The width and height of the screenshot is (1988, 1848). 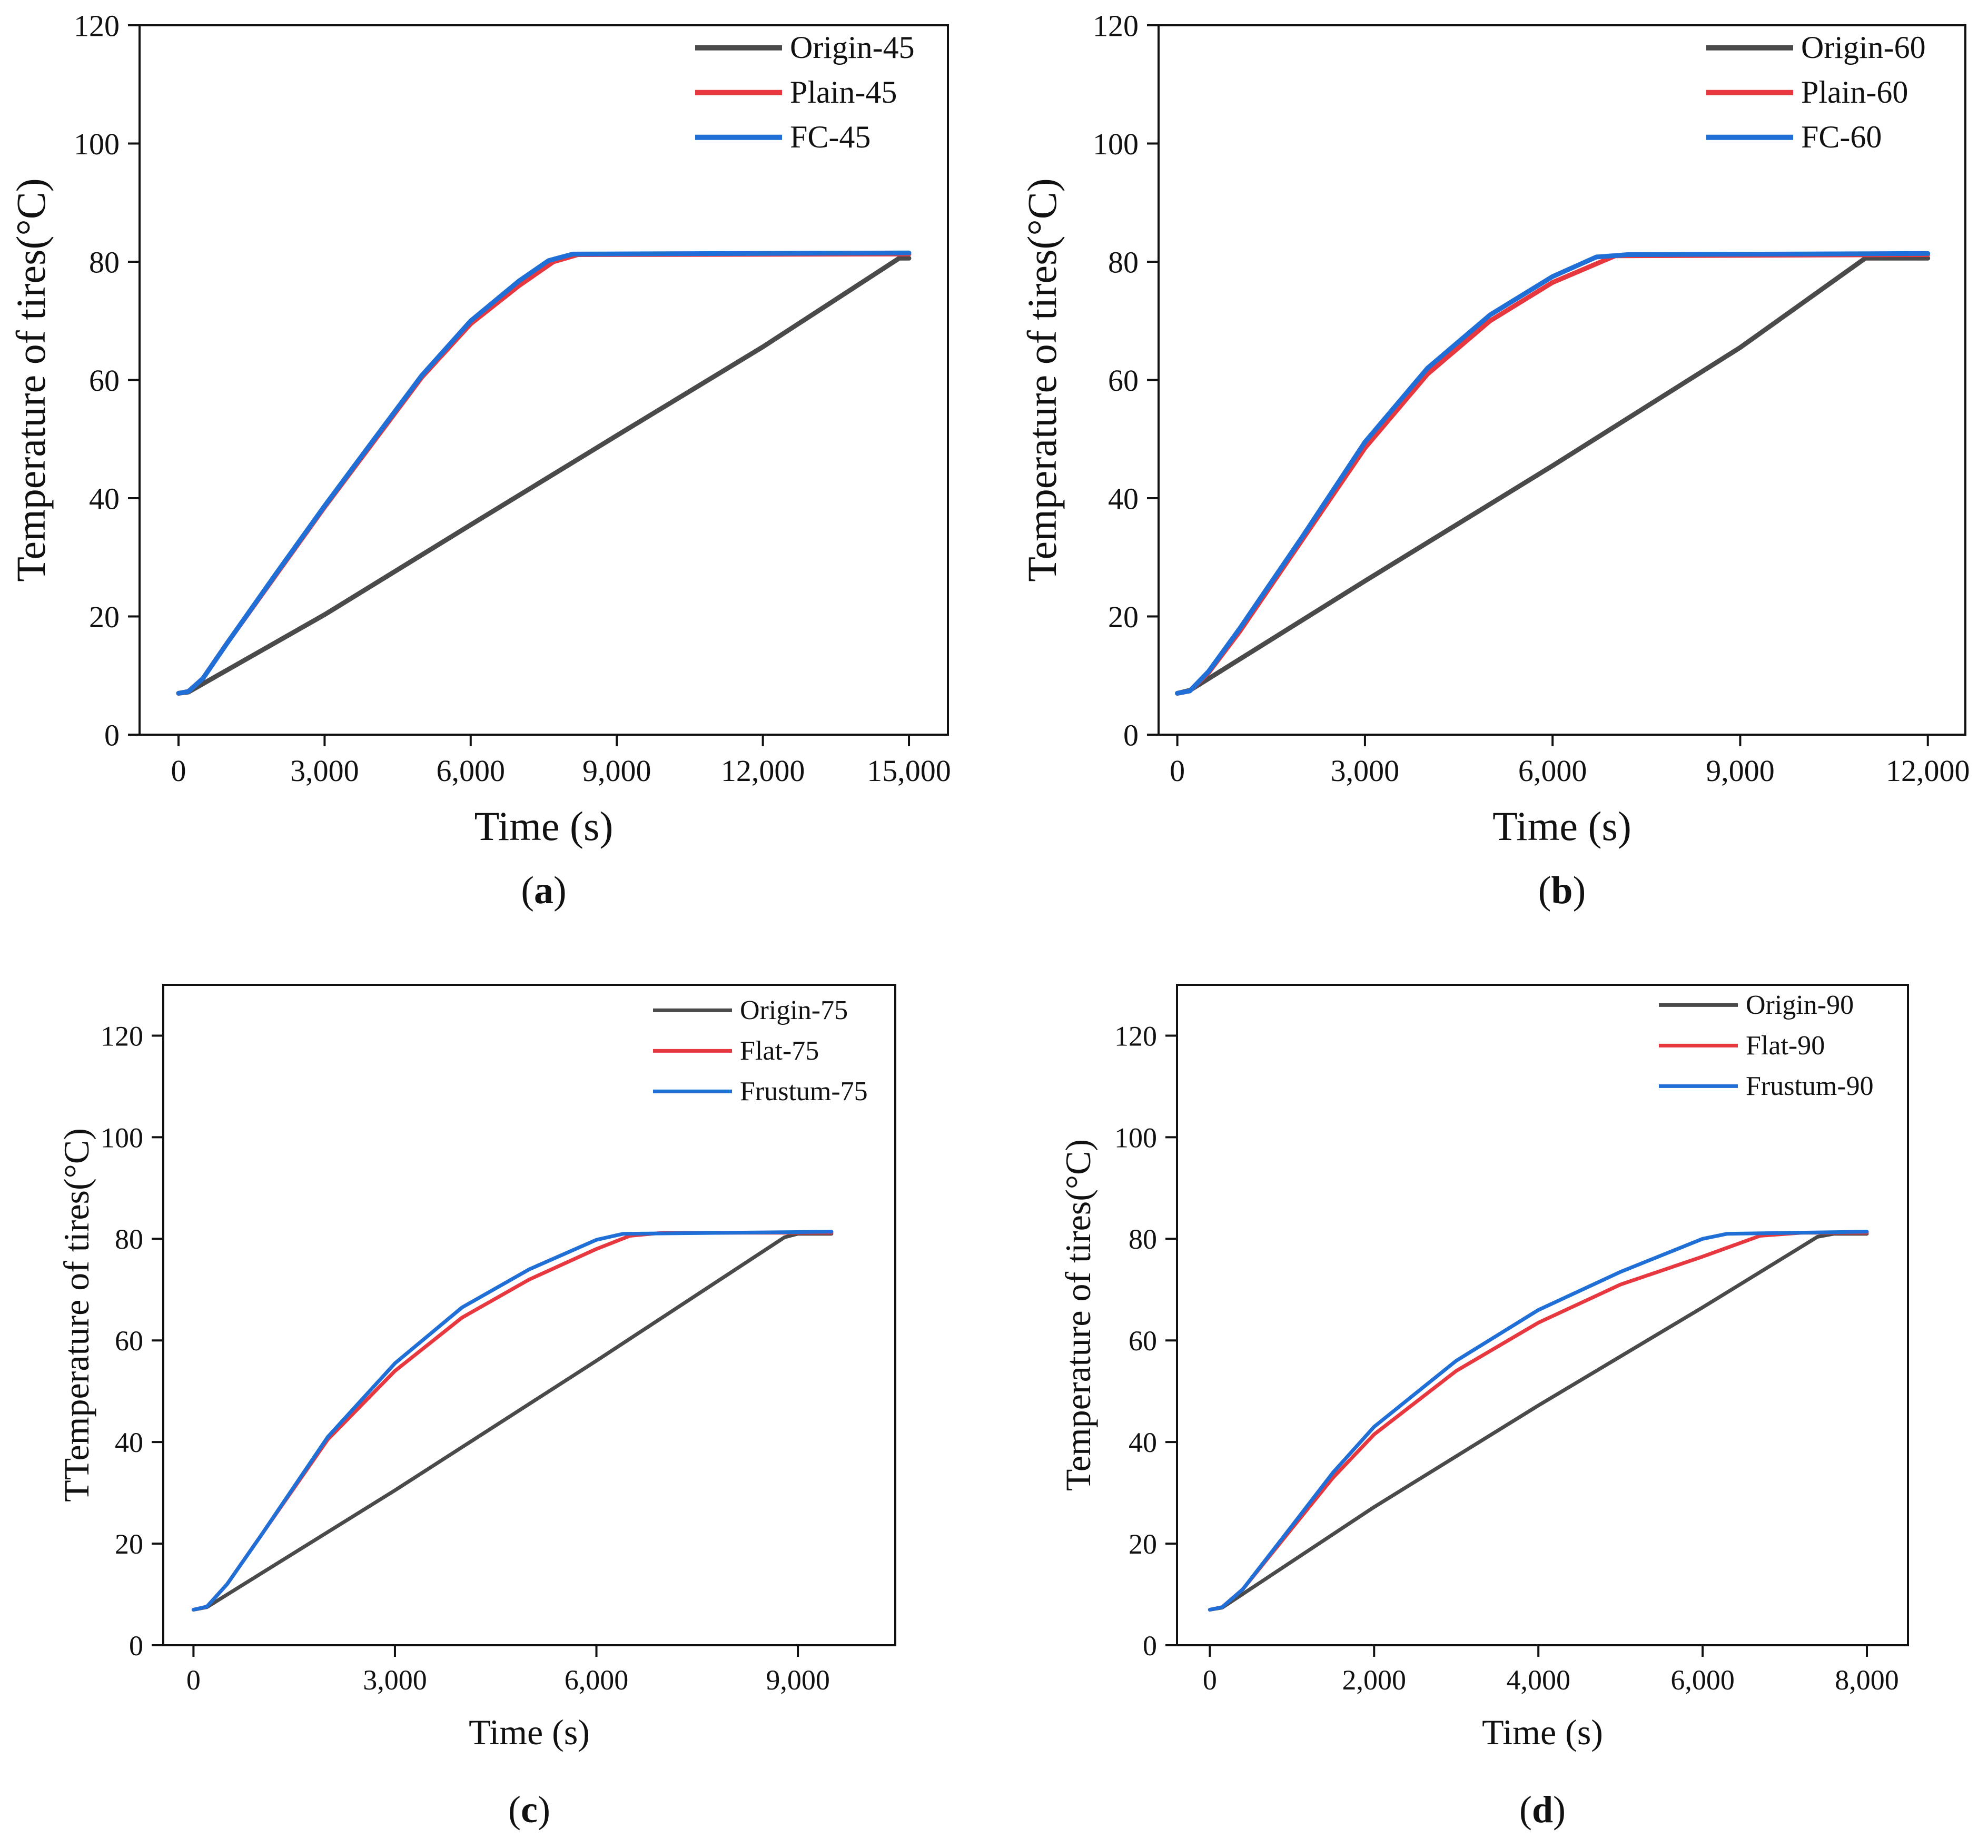 I want to click on x-tick-label: 4,000, so click(x=1538, y=1680).